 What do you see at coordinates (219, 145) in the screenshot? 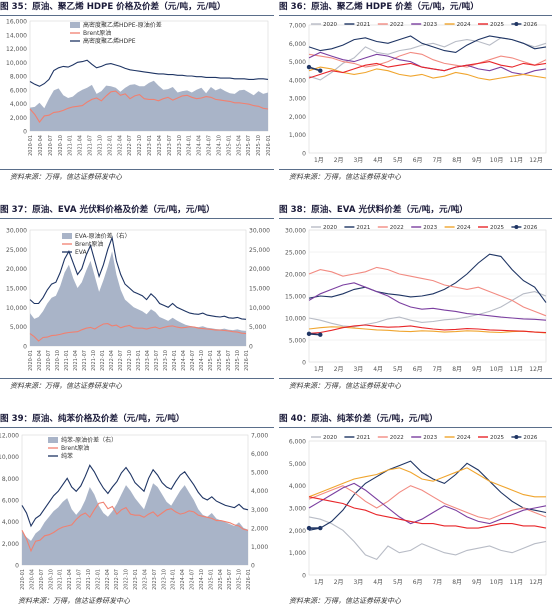
I see `x-tick-label: 2024-10` at bounding box center [219, 145].